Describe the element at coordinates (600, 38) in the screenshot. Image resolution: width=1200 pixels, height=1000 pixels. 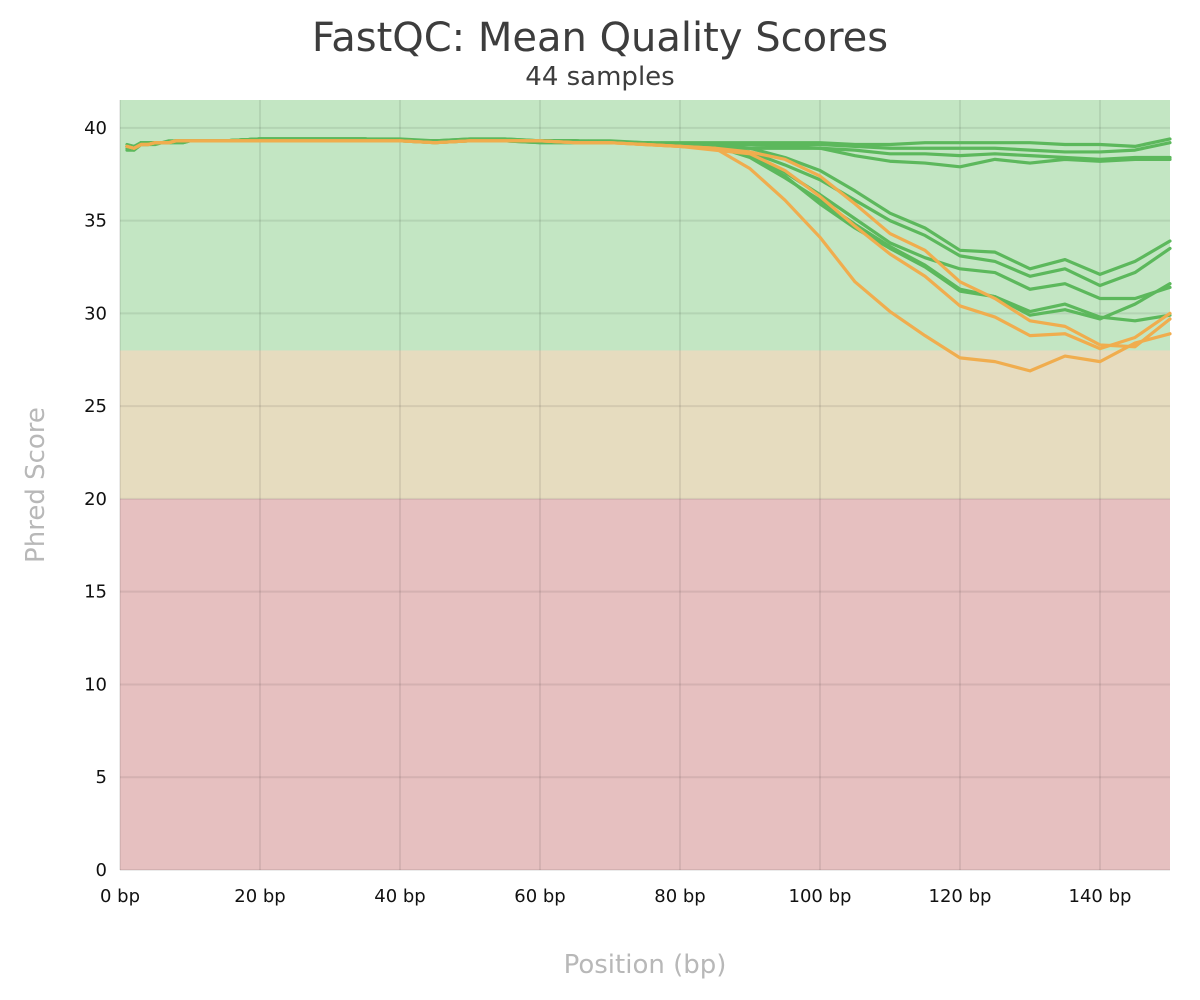
I see `chart-title: FastQC: Mean Quality Scores` at that location.